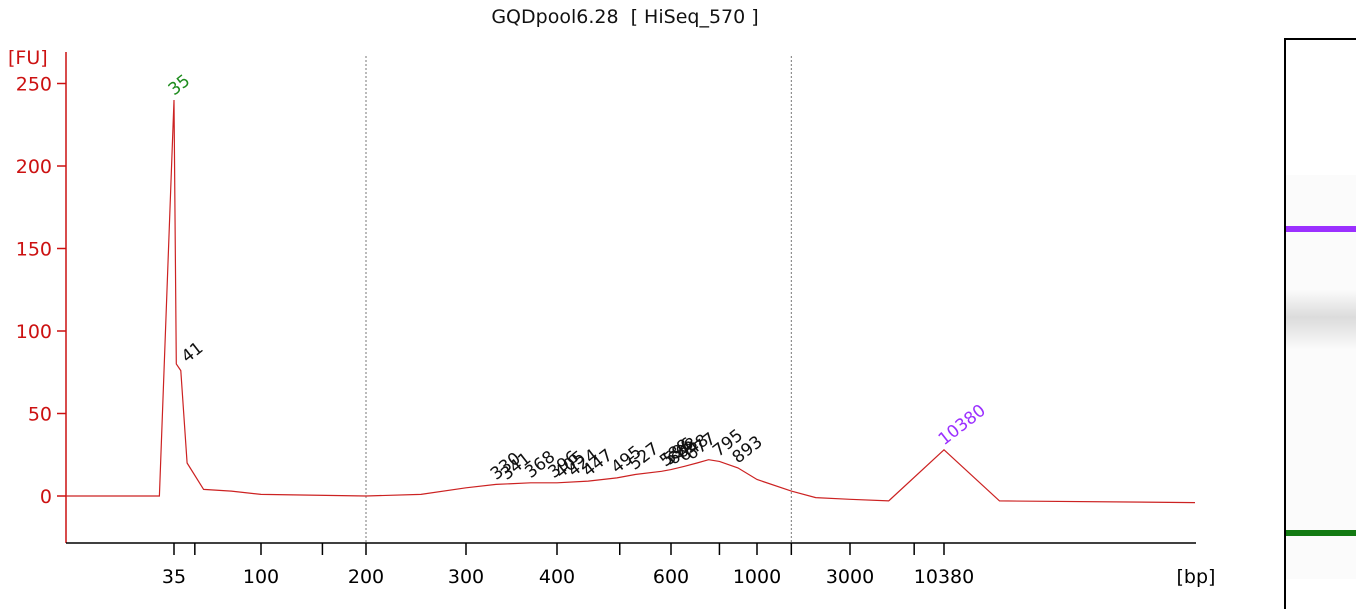 The width and height of the screenshot is (1356, 609). Describe the element at coordinates (366, 577) in the screenshot. I see `x-tick-label: 200` at that location.